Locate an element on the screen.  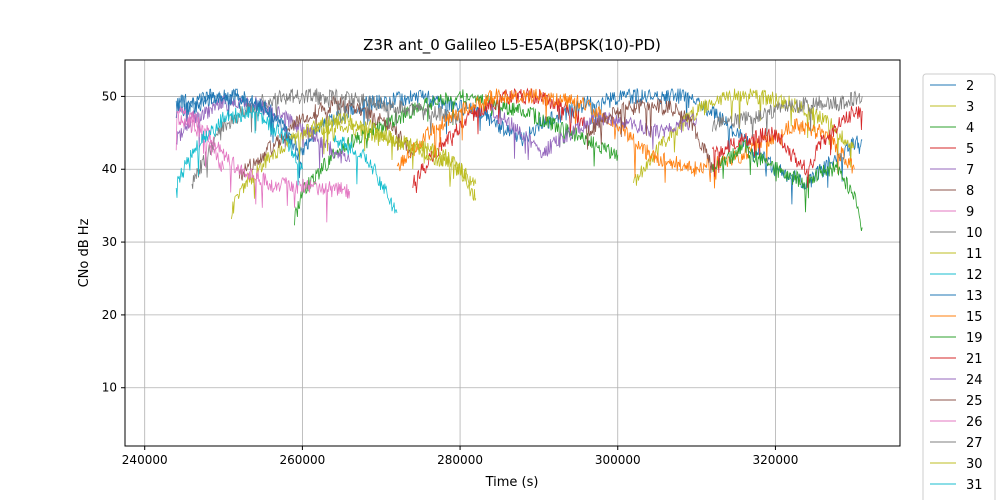
legend-label: 2 is located at coordinates (970, 86).